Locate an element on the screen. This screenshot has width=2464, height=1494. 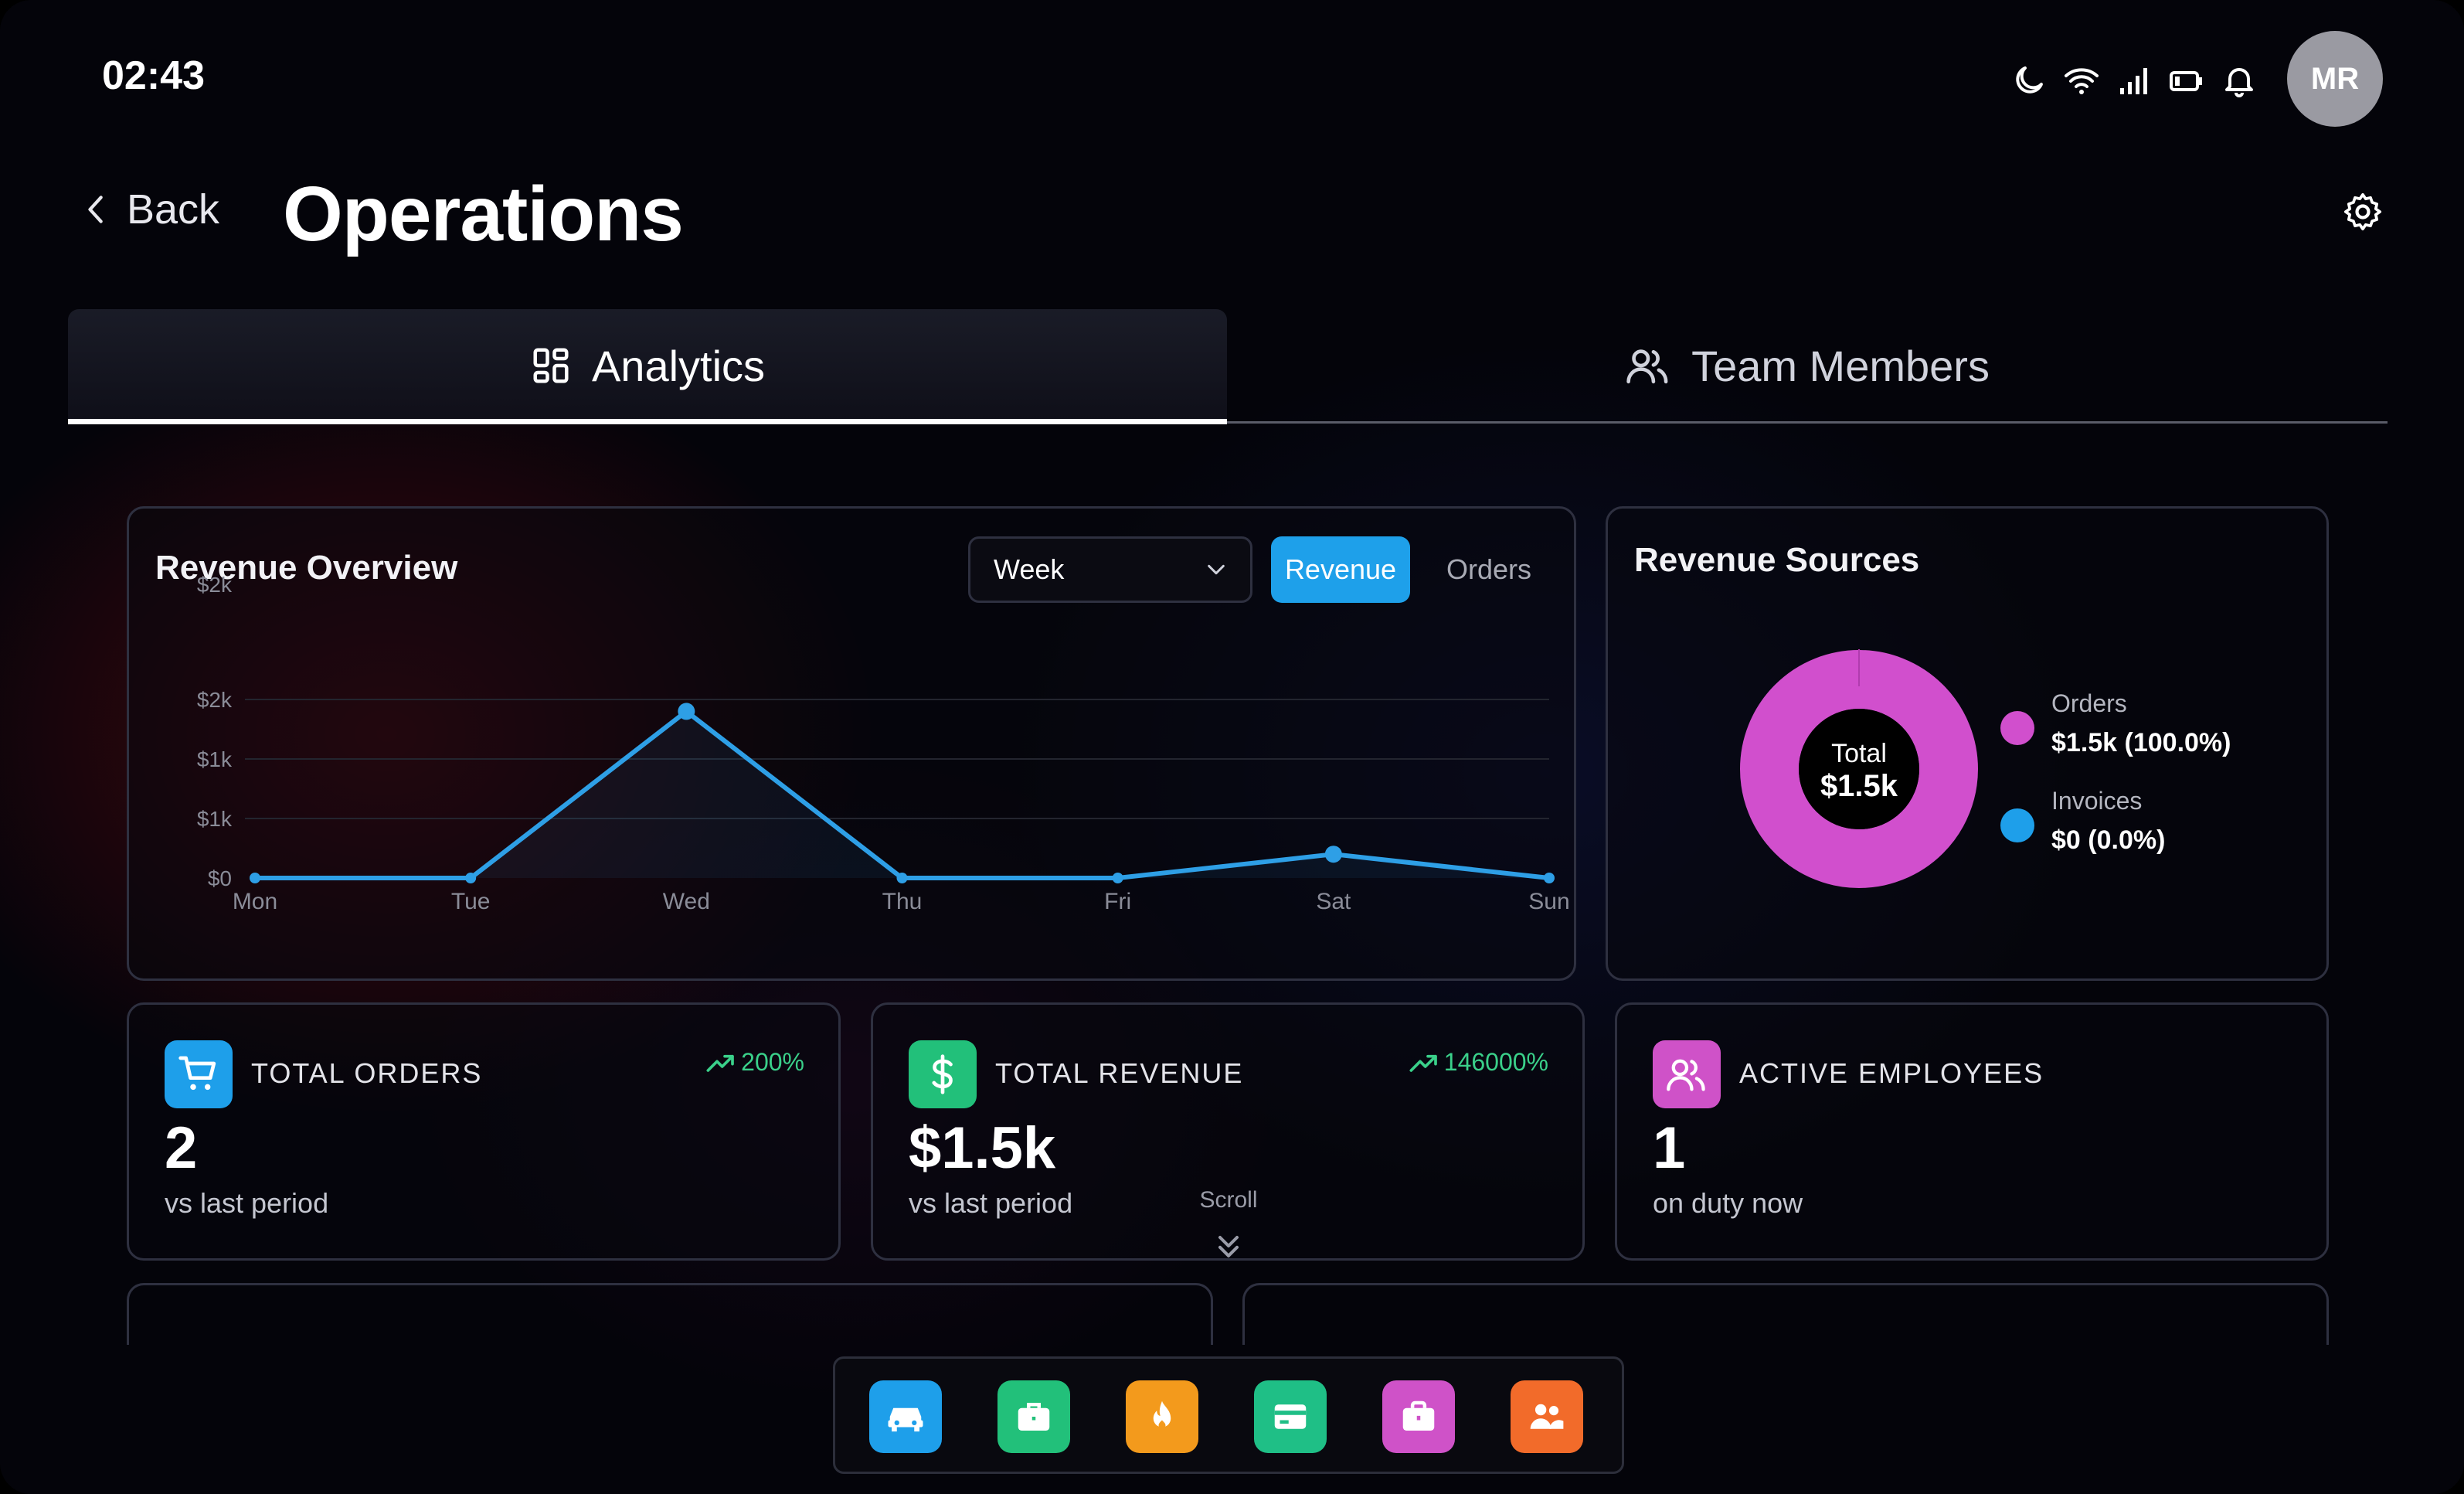
briefcase-icon is located at coordinates (1033, 1416).